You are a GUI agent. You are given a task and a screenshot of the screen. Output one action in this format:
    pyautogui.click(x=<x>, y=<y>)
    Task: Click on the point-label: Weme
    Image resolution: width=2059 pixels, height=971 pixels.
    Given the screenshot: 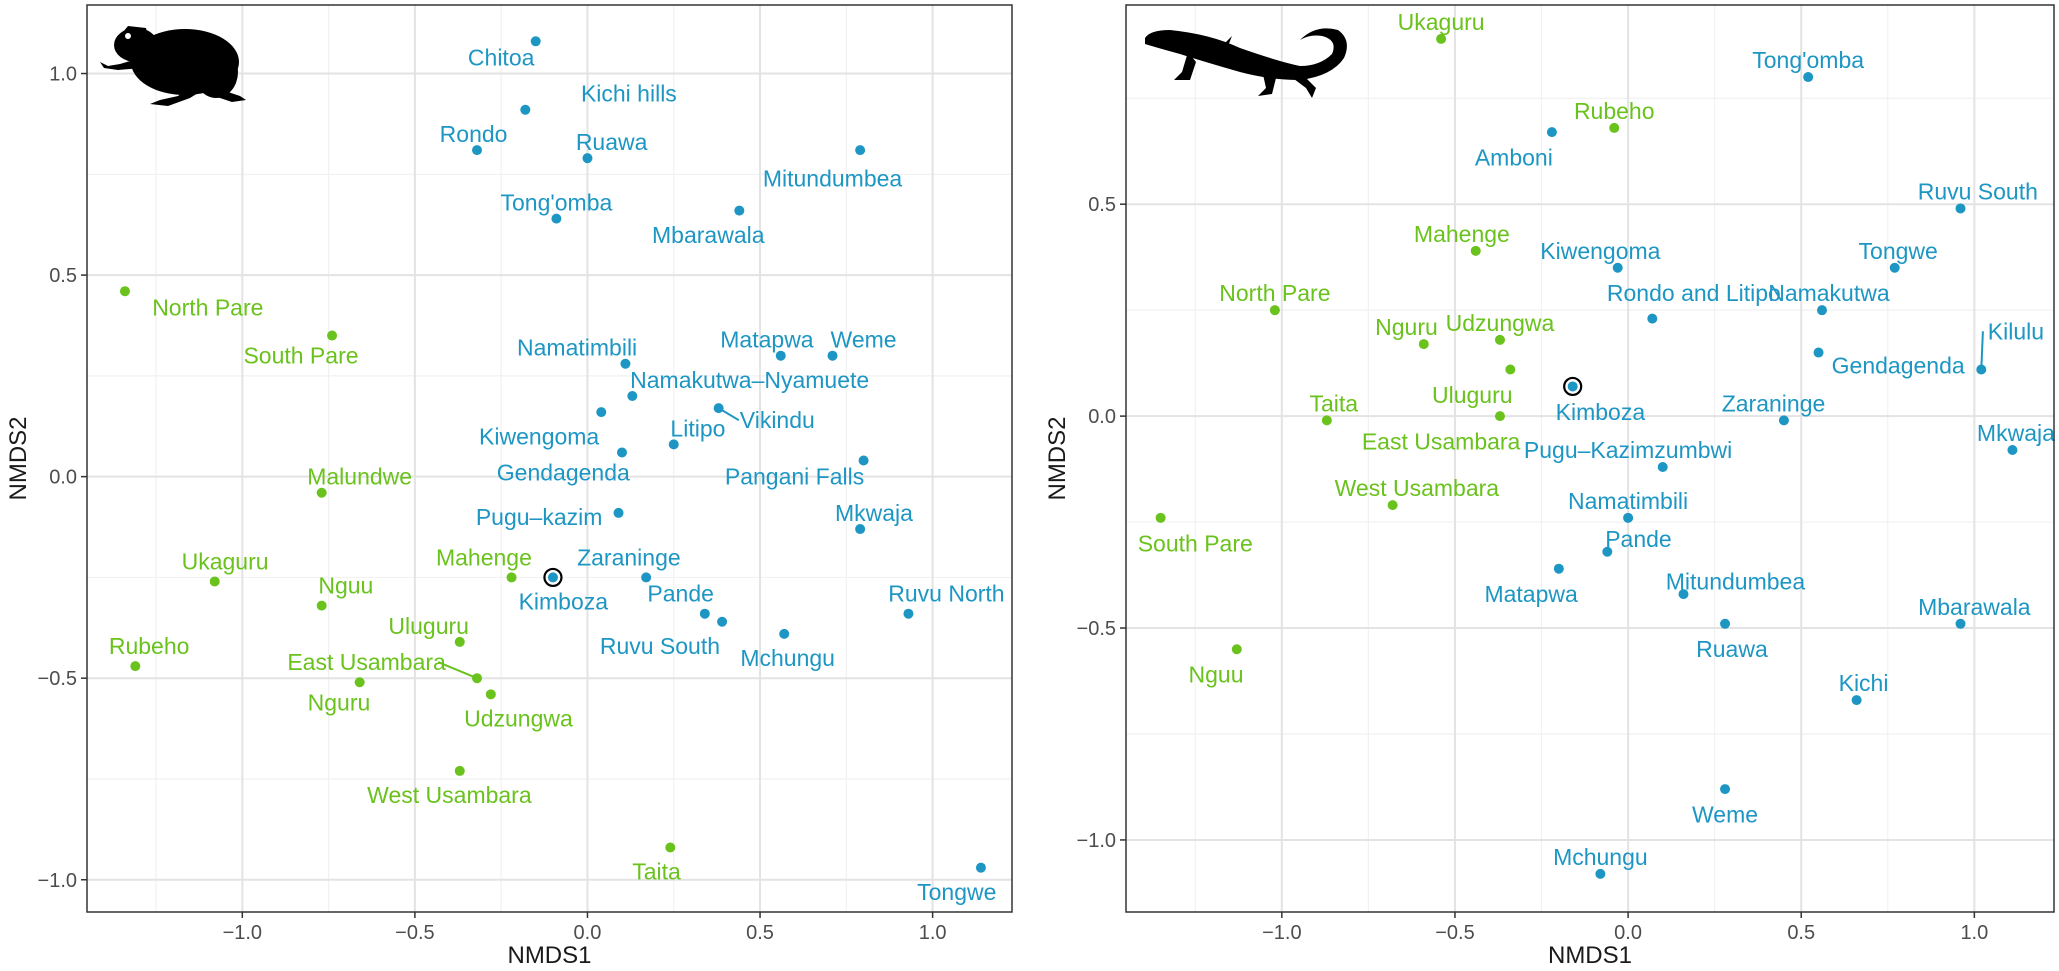 What is the action you would take?
    pyautogui.click(x=864, y=340)
    